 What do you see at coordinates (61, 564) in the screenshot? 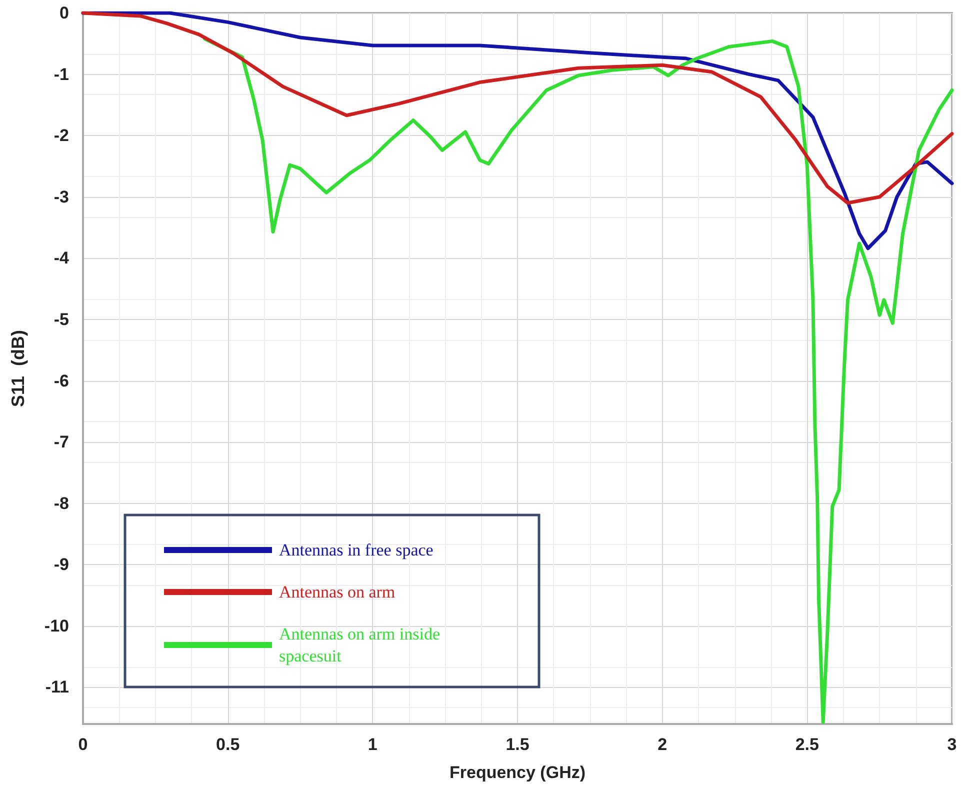
I see `y-tick-label: -9` at bounding box center [61, 564].